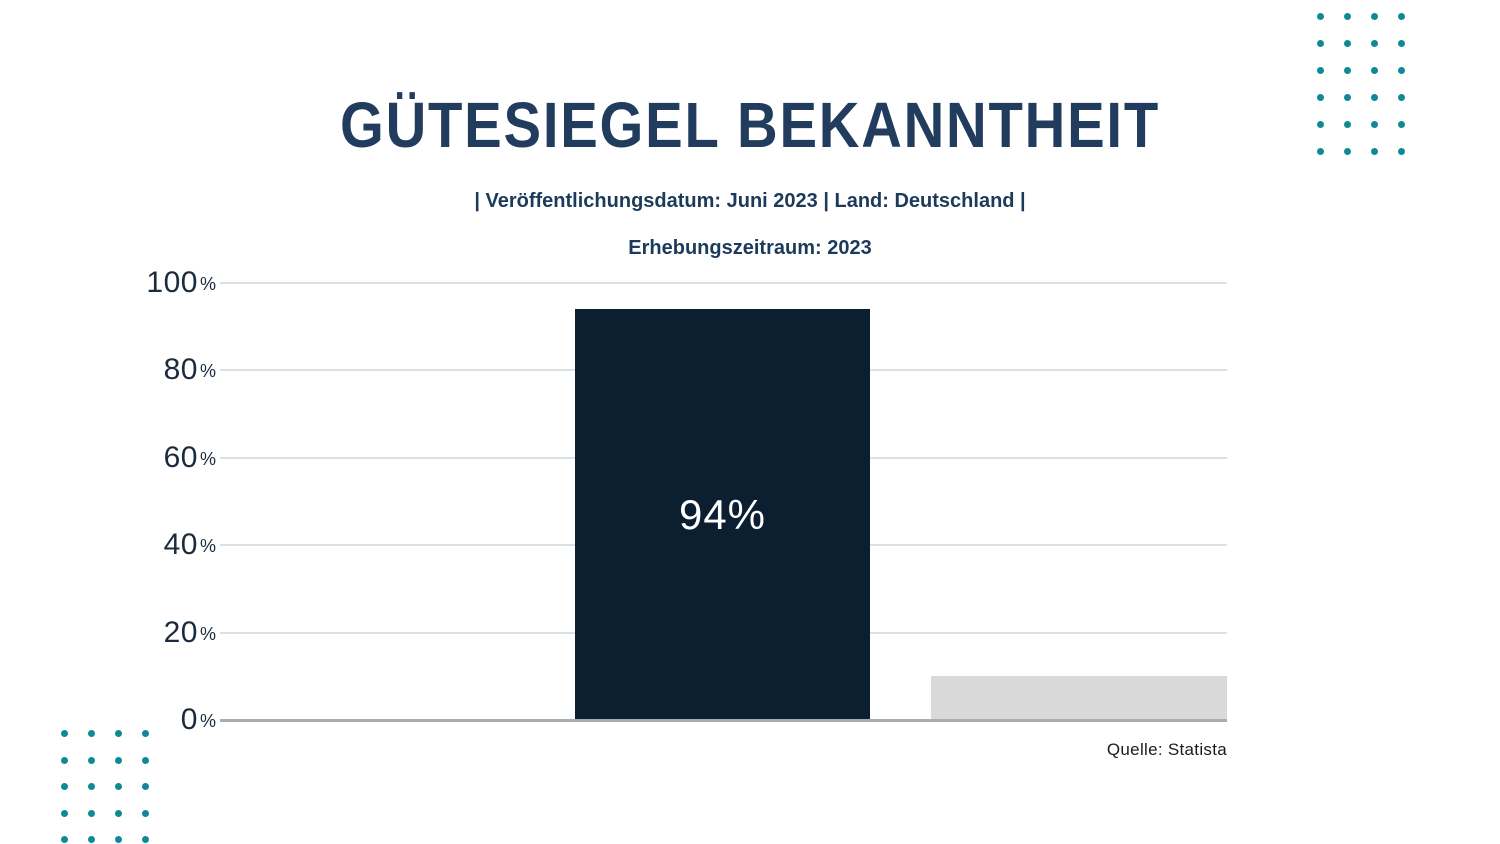 This screenshot has height=844, width=1500. I want to click on chart-title: GÜTESIEGEL BEKANNTHEIT, so click(750, 125).